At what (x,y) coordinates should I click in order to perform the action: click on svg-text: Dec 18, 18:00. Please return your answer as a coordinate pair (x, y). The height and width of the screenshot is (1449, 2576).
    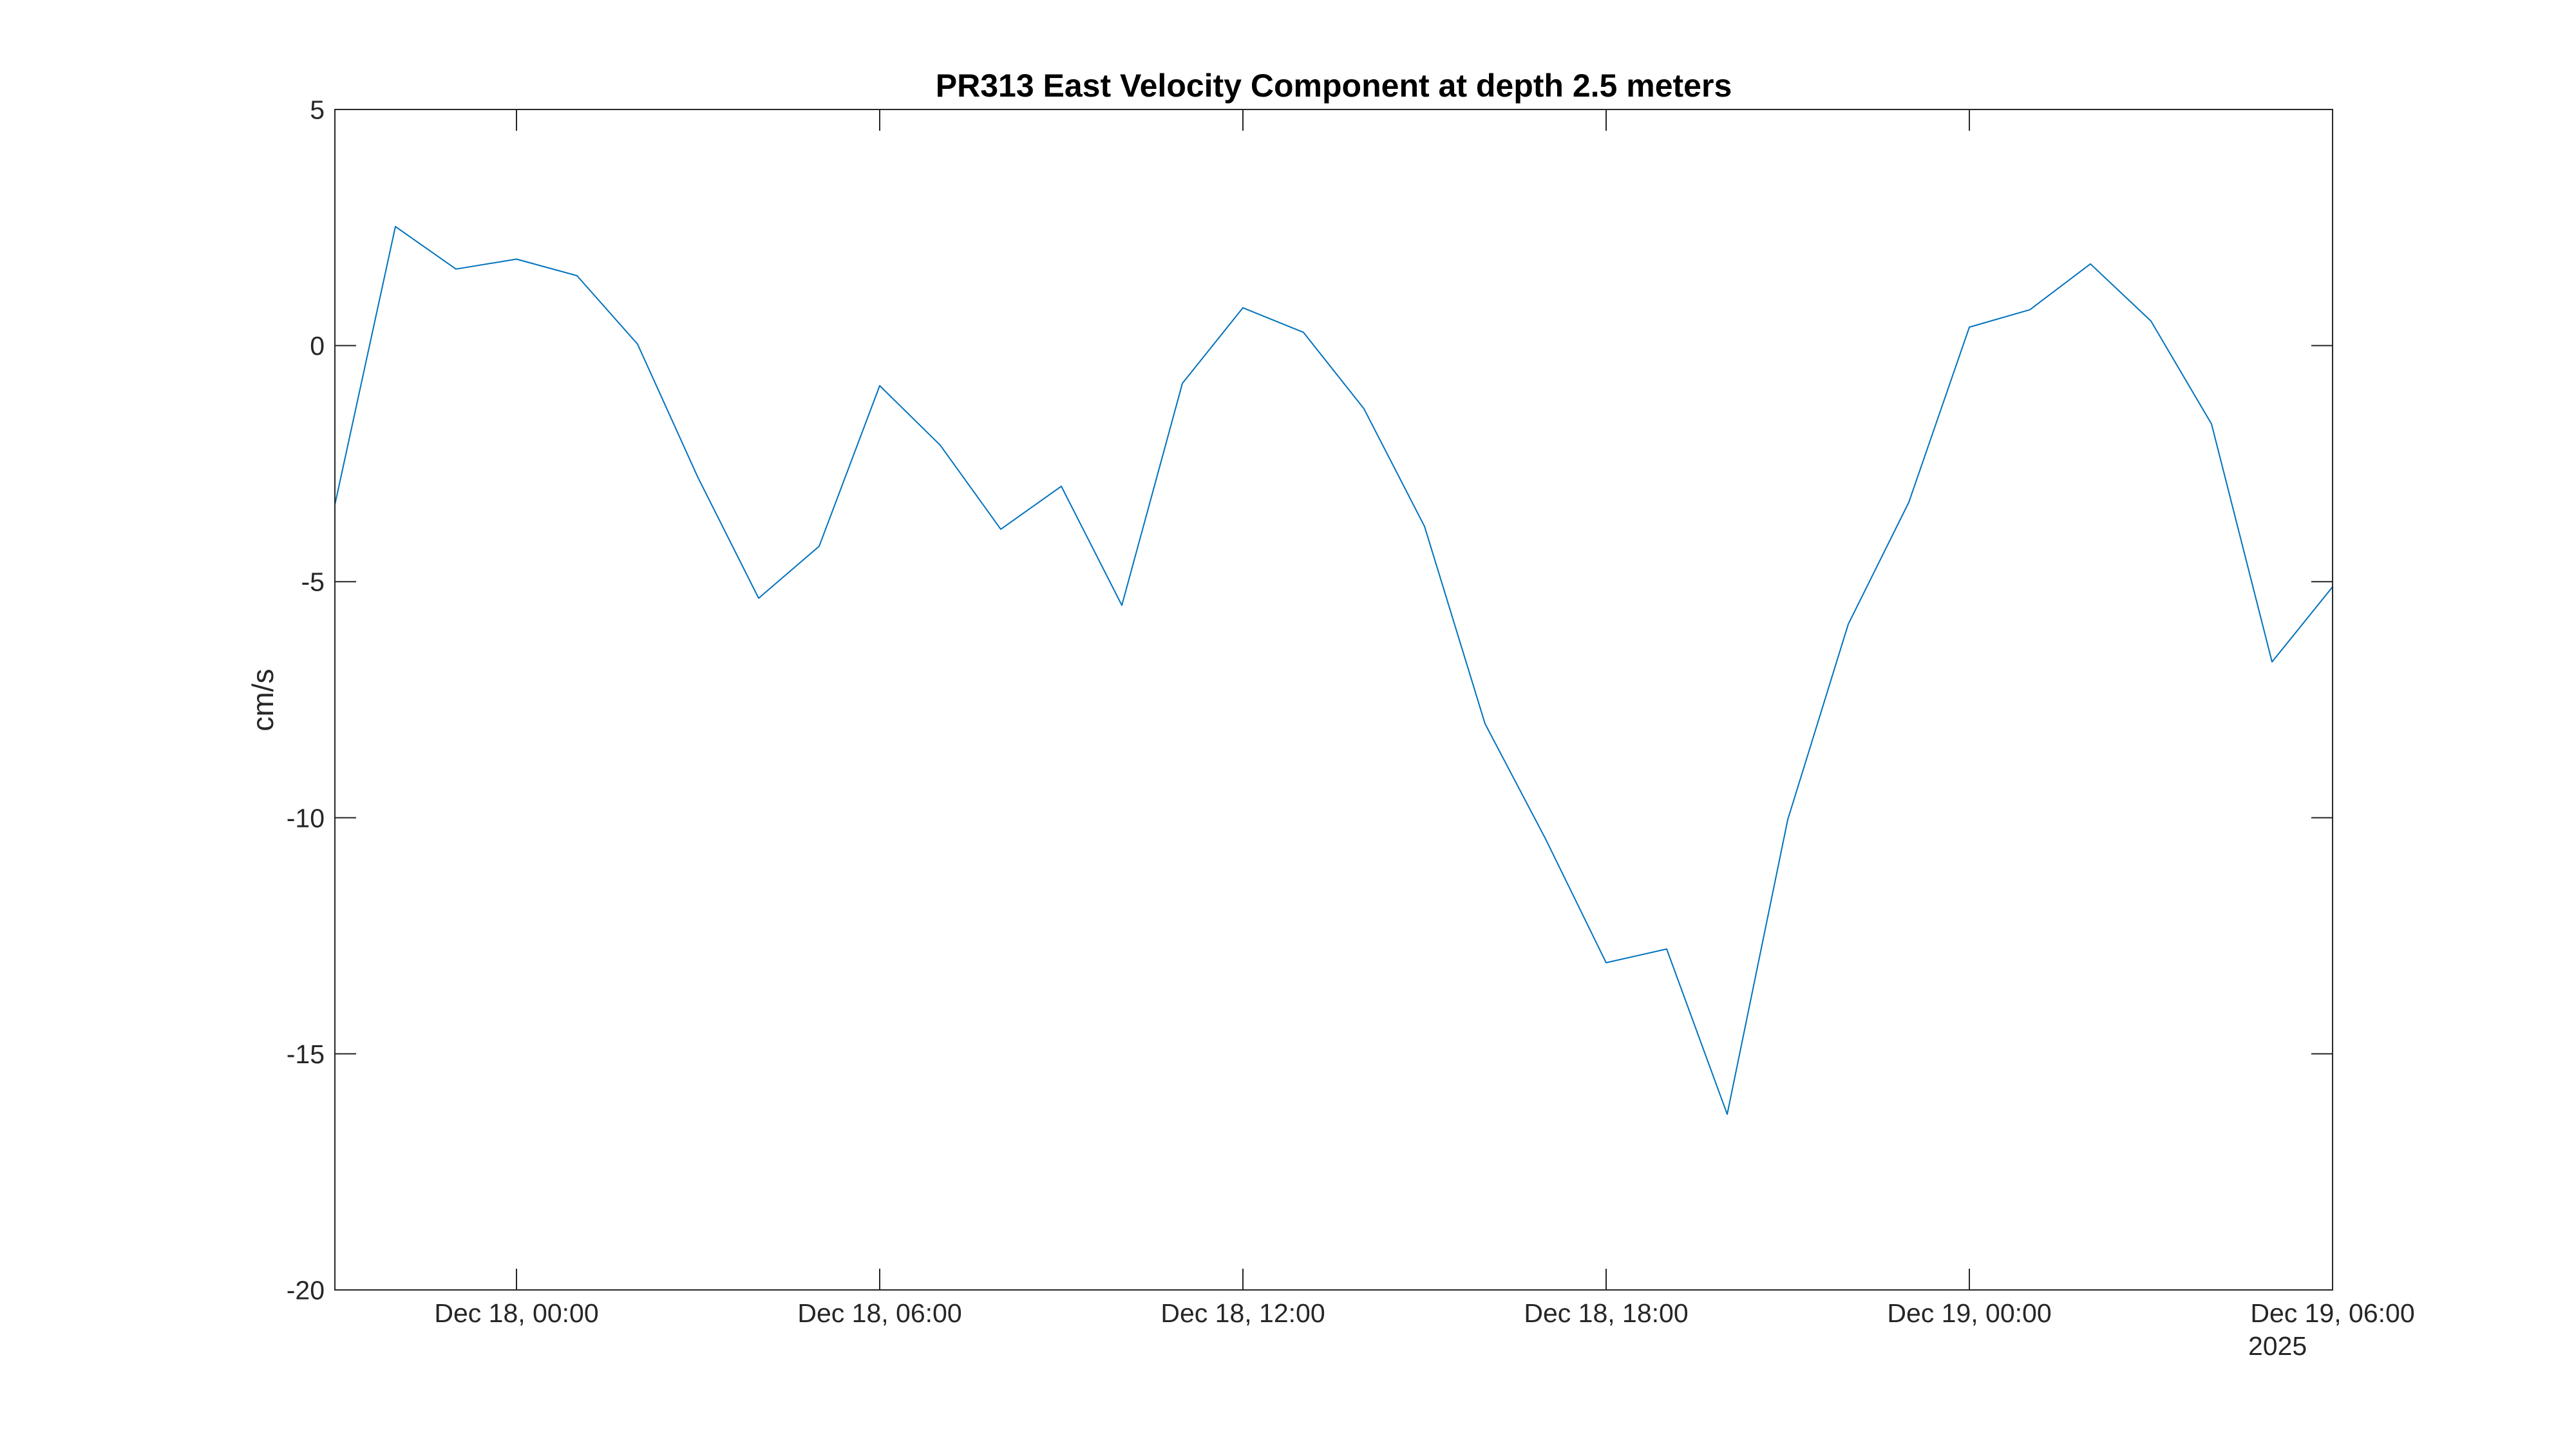
    Looking at the image, I should click on (1606, 1313).